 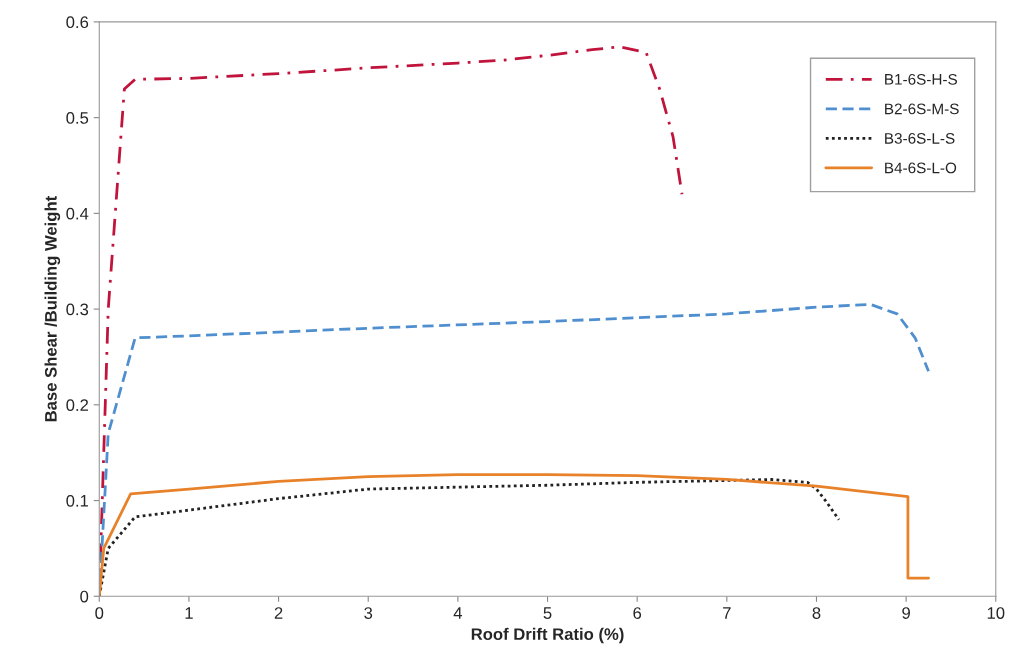 What do you see at coordinates (816, 613) in the screenshot?
I see `x-tick-label: 8` at bounding box center [816, 613].